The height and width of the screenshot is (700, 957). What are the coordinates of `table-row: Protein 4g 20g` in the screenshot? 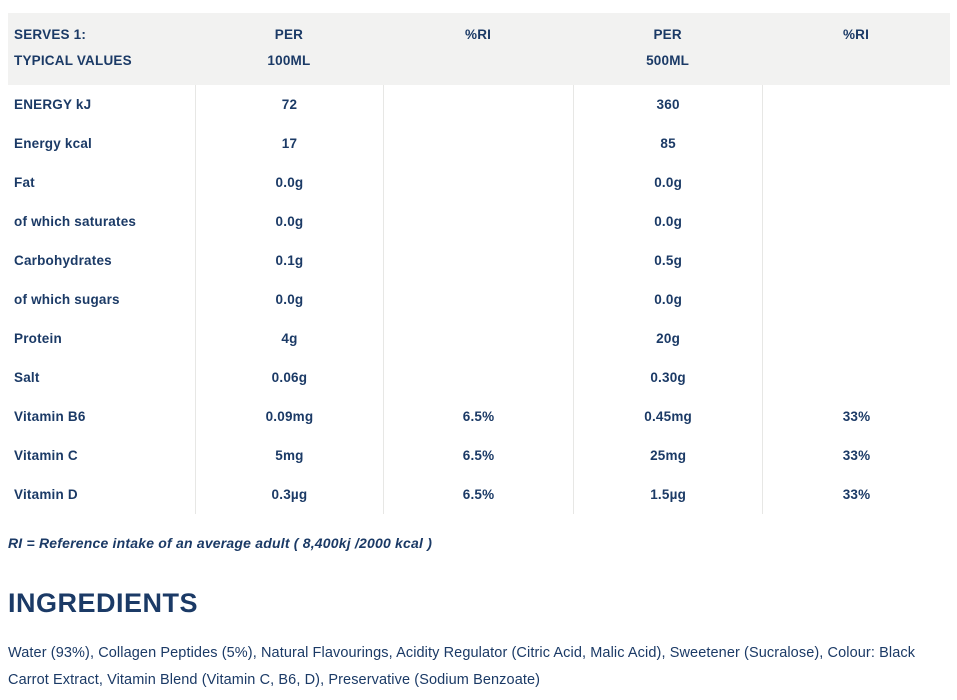 It's located at (479, 338).